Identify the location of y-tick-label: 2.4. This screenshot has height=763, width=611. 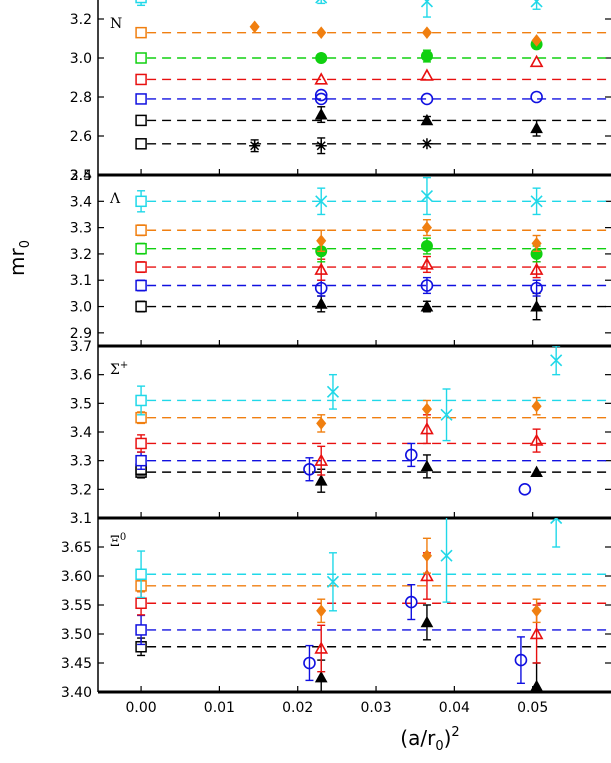
(81, 176).